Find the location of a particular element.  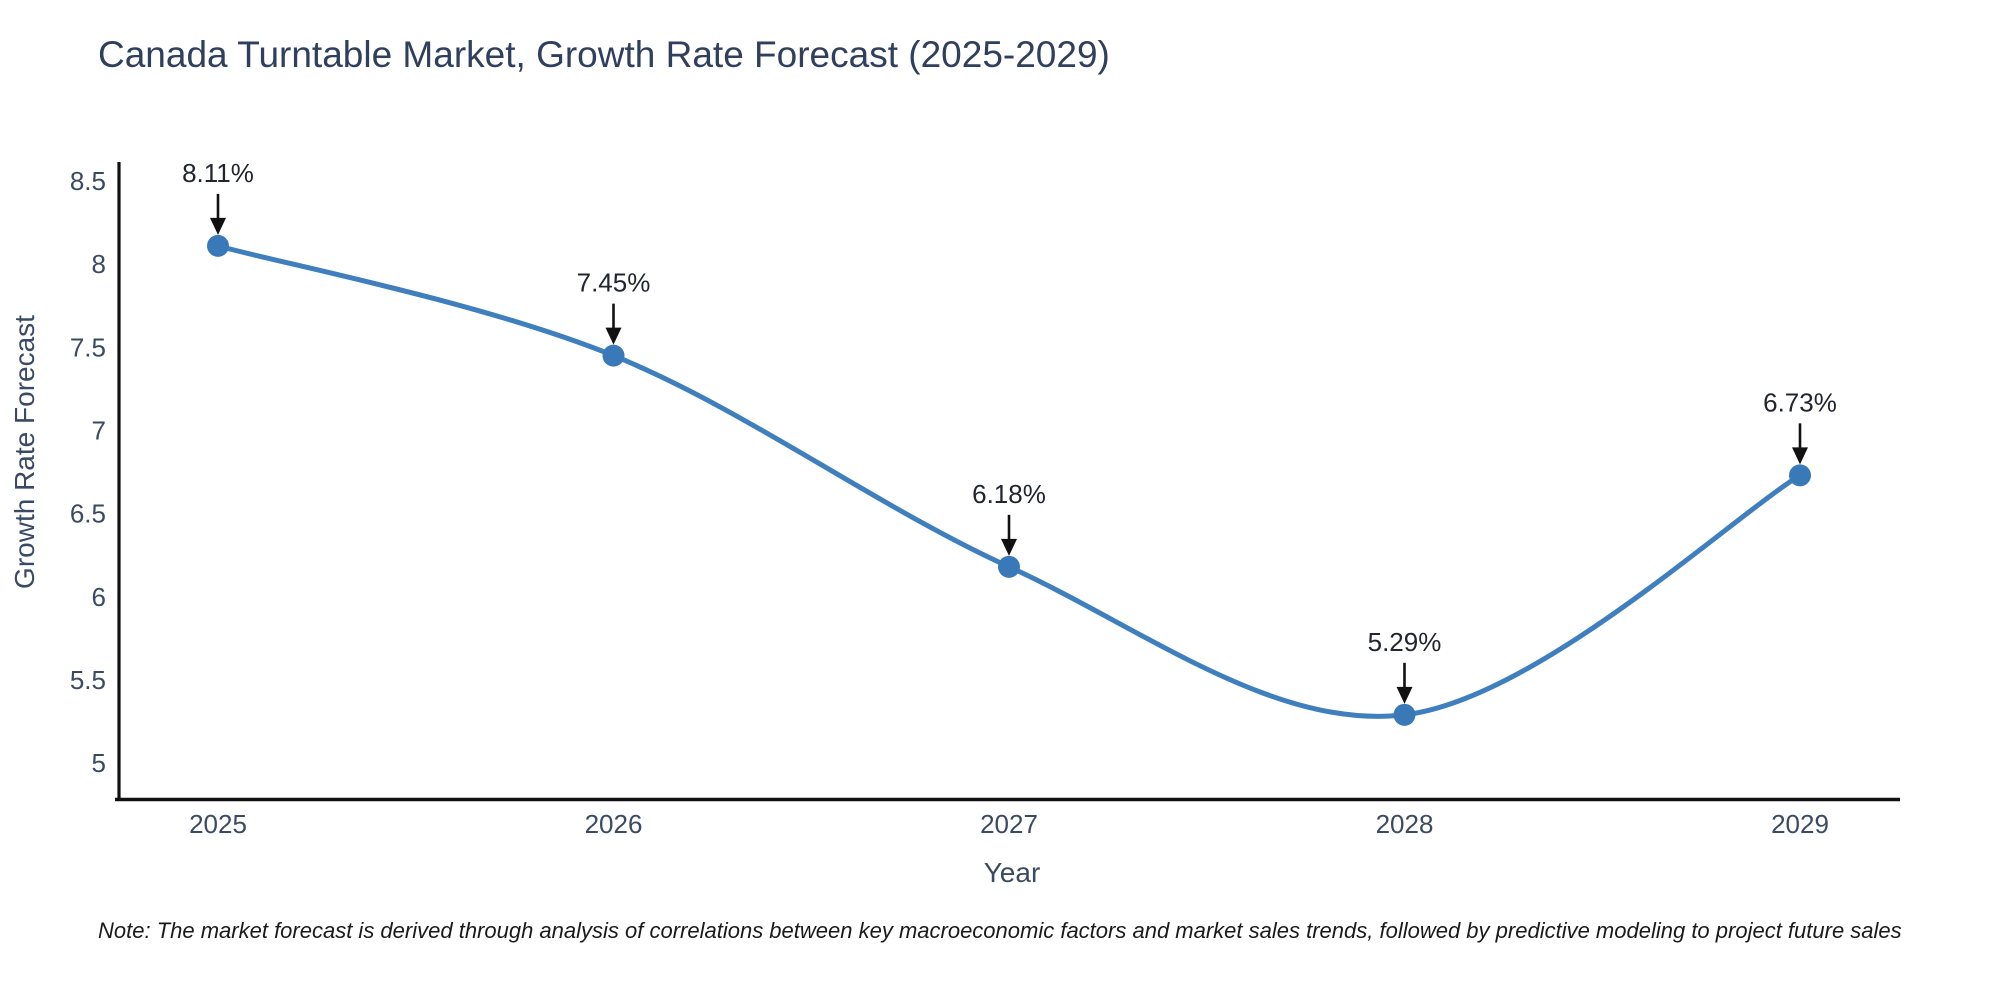

y-tick-label: 8.5 is located at coordinates (88, 181).